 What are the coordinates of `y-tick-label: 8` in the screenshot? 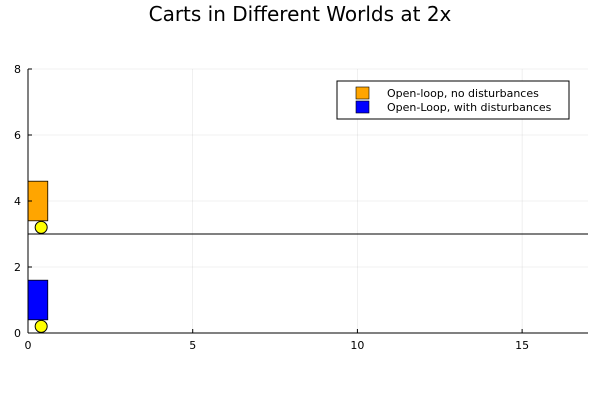 It's located at (17, 69).